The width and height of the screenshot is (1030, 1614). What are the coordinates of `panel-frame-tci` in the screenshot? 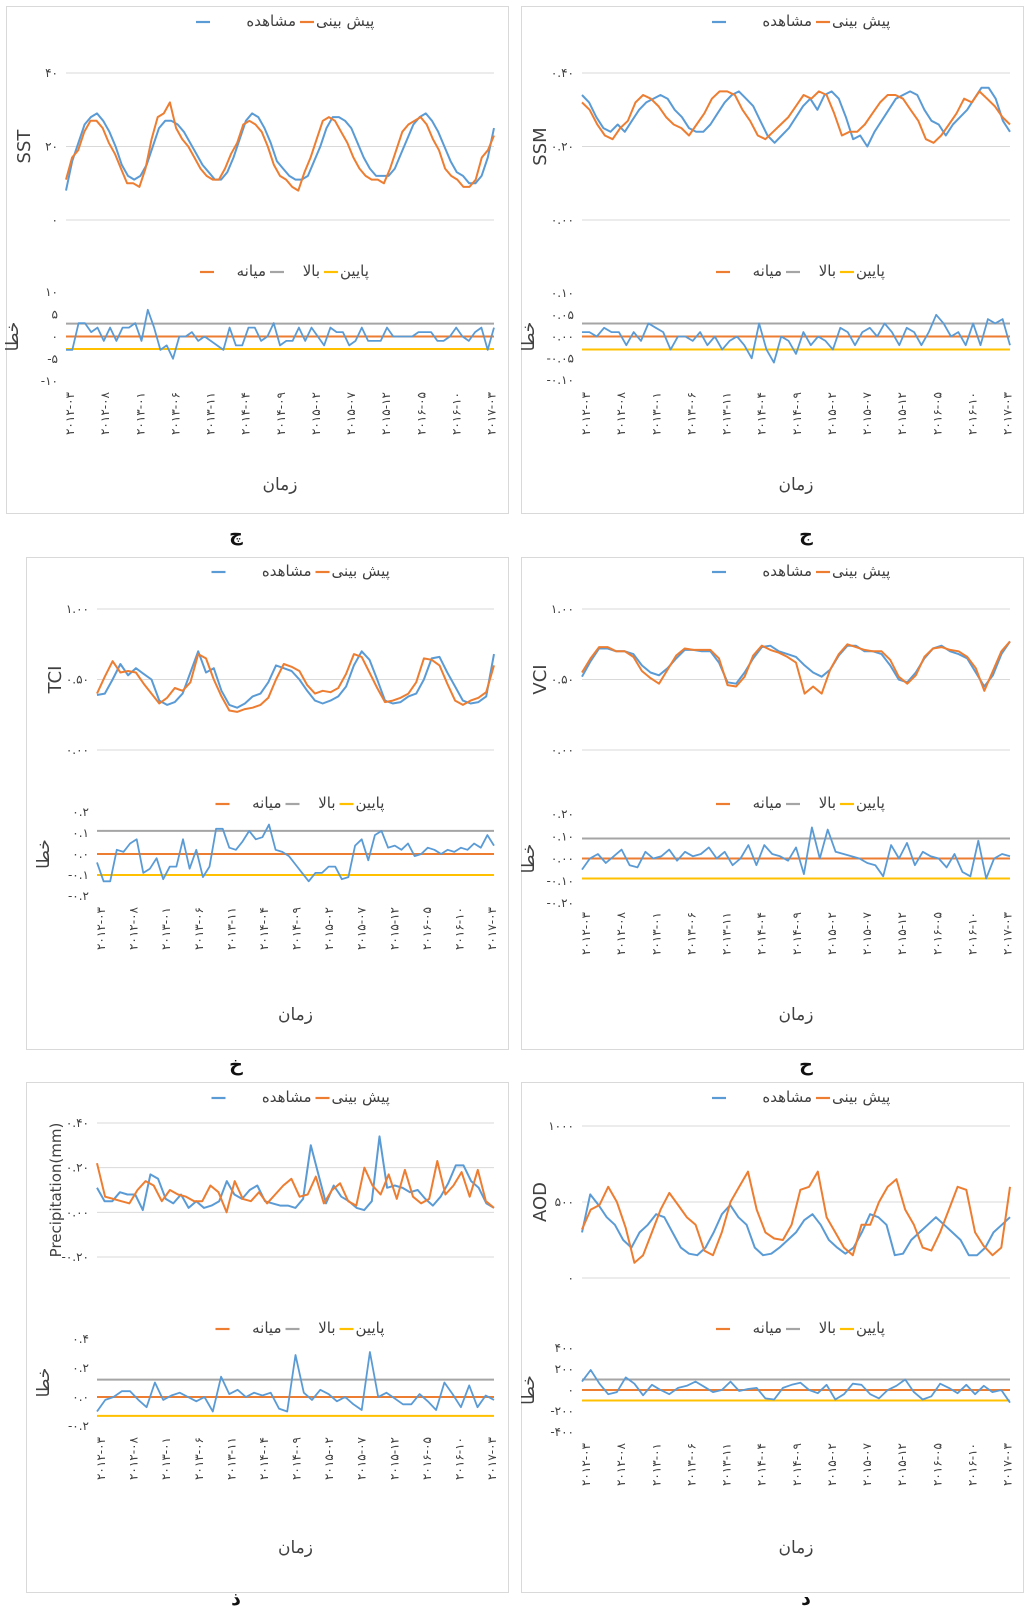 It's located at (267, 803).